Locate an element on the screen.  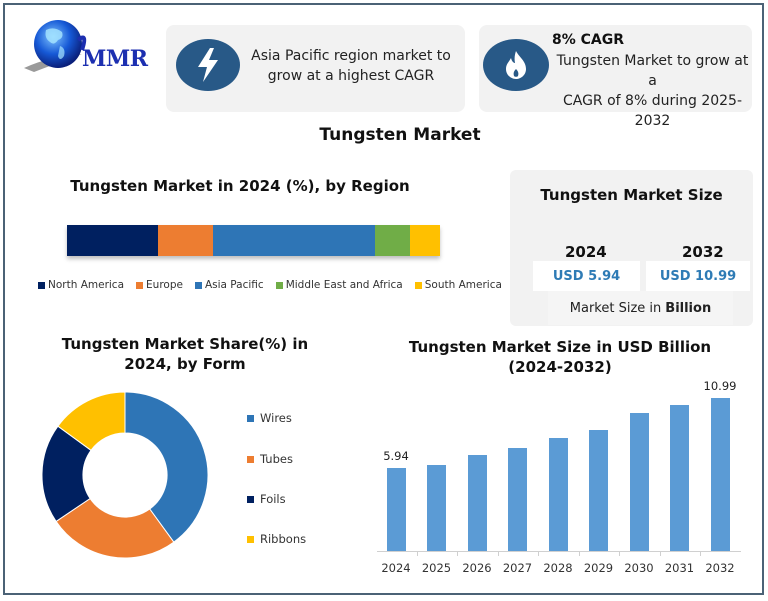
market-size-title: Tungsten Market Size is located at coordinates (631, 195).